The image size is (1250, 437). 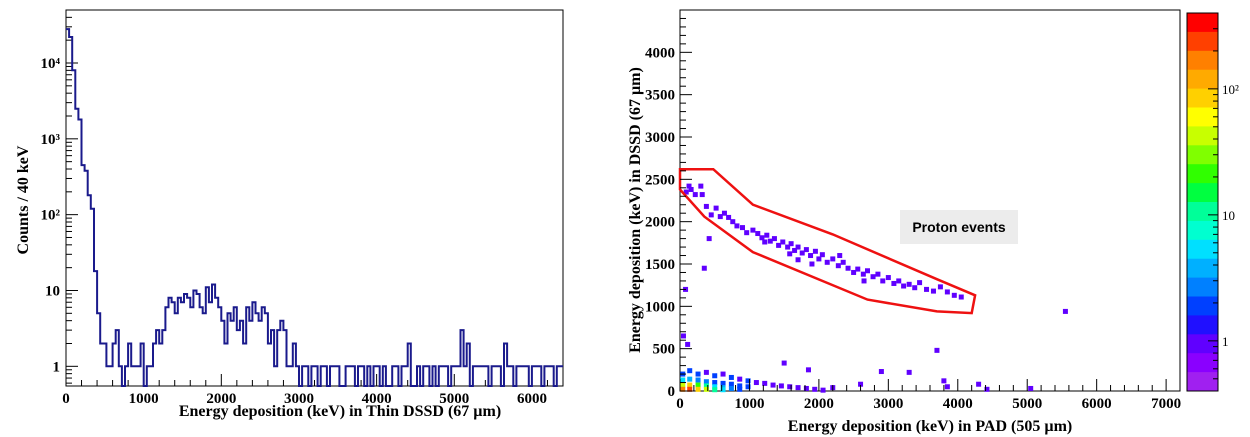 I want to click on heatmap-y-tick-label: 2000, so click(x=660, y=223).